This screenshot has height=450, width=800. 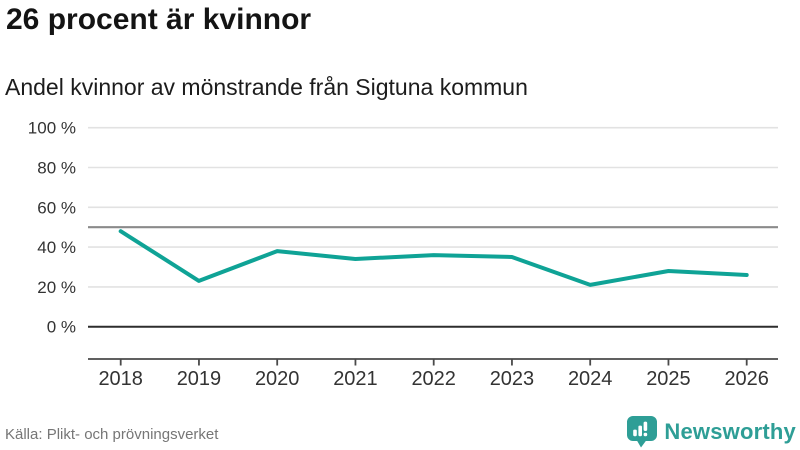 I want to click on x-tick-label: 2018, so click(x=120, y=379).